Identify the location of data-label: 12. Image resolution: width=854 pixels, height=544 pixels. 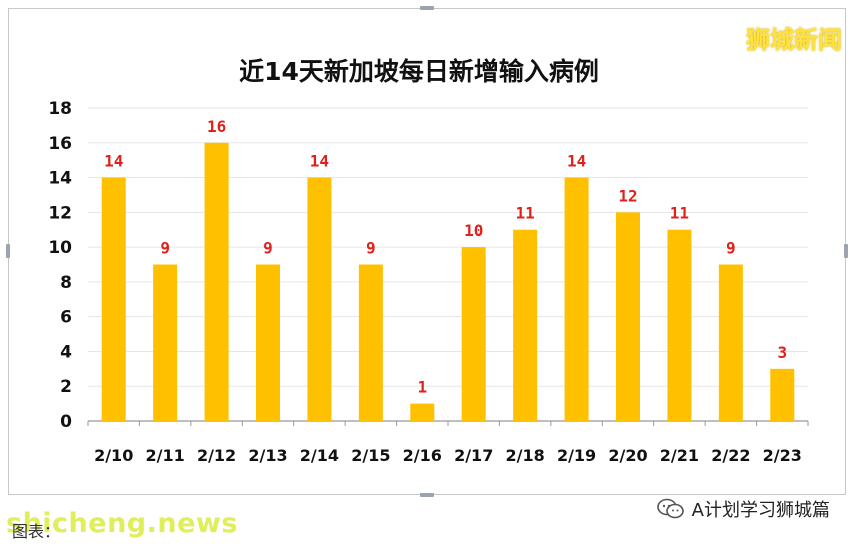
(627, 195).